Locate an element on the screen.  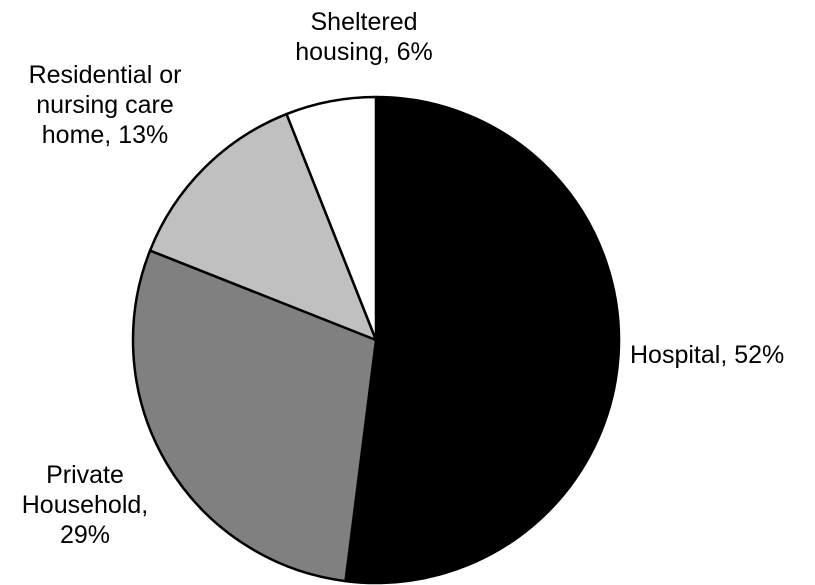
slice-label-line: home, 13% is located at coordinates (105, 135).